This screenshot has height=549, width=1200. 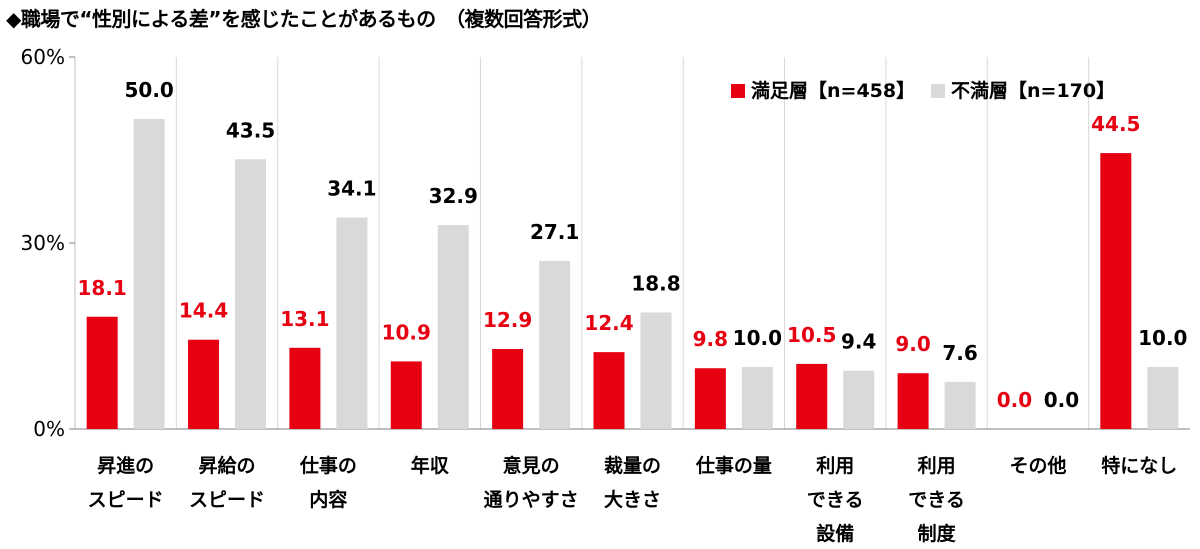 I want to click on y-tick-label: 60%, so click(x=43, y=57).